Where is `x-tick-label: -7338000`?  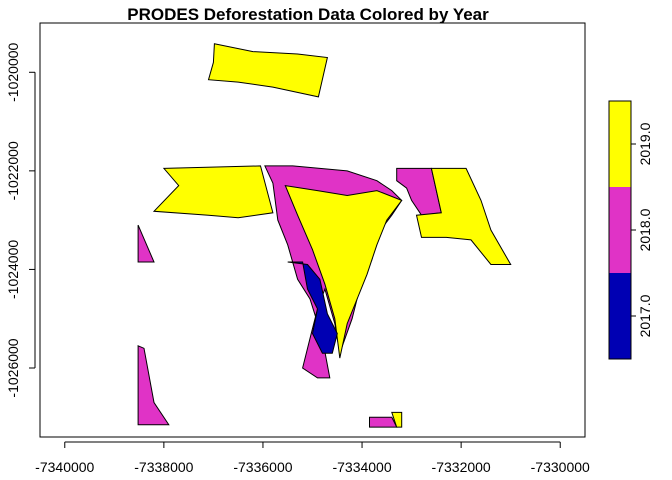
x-tick-label: -7338000 is located at coordinates (163, 467).